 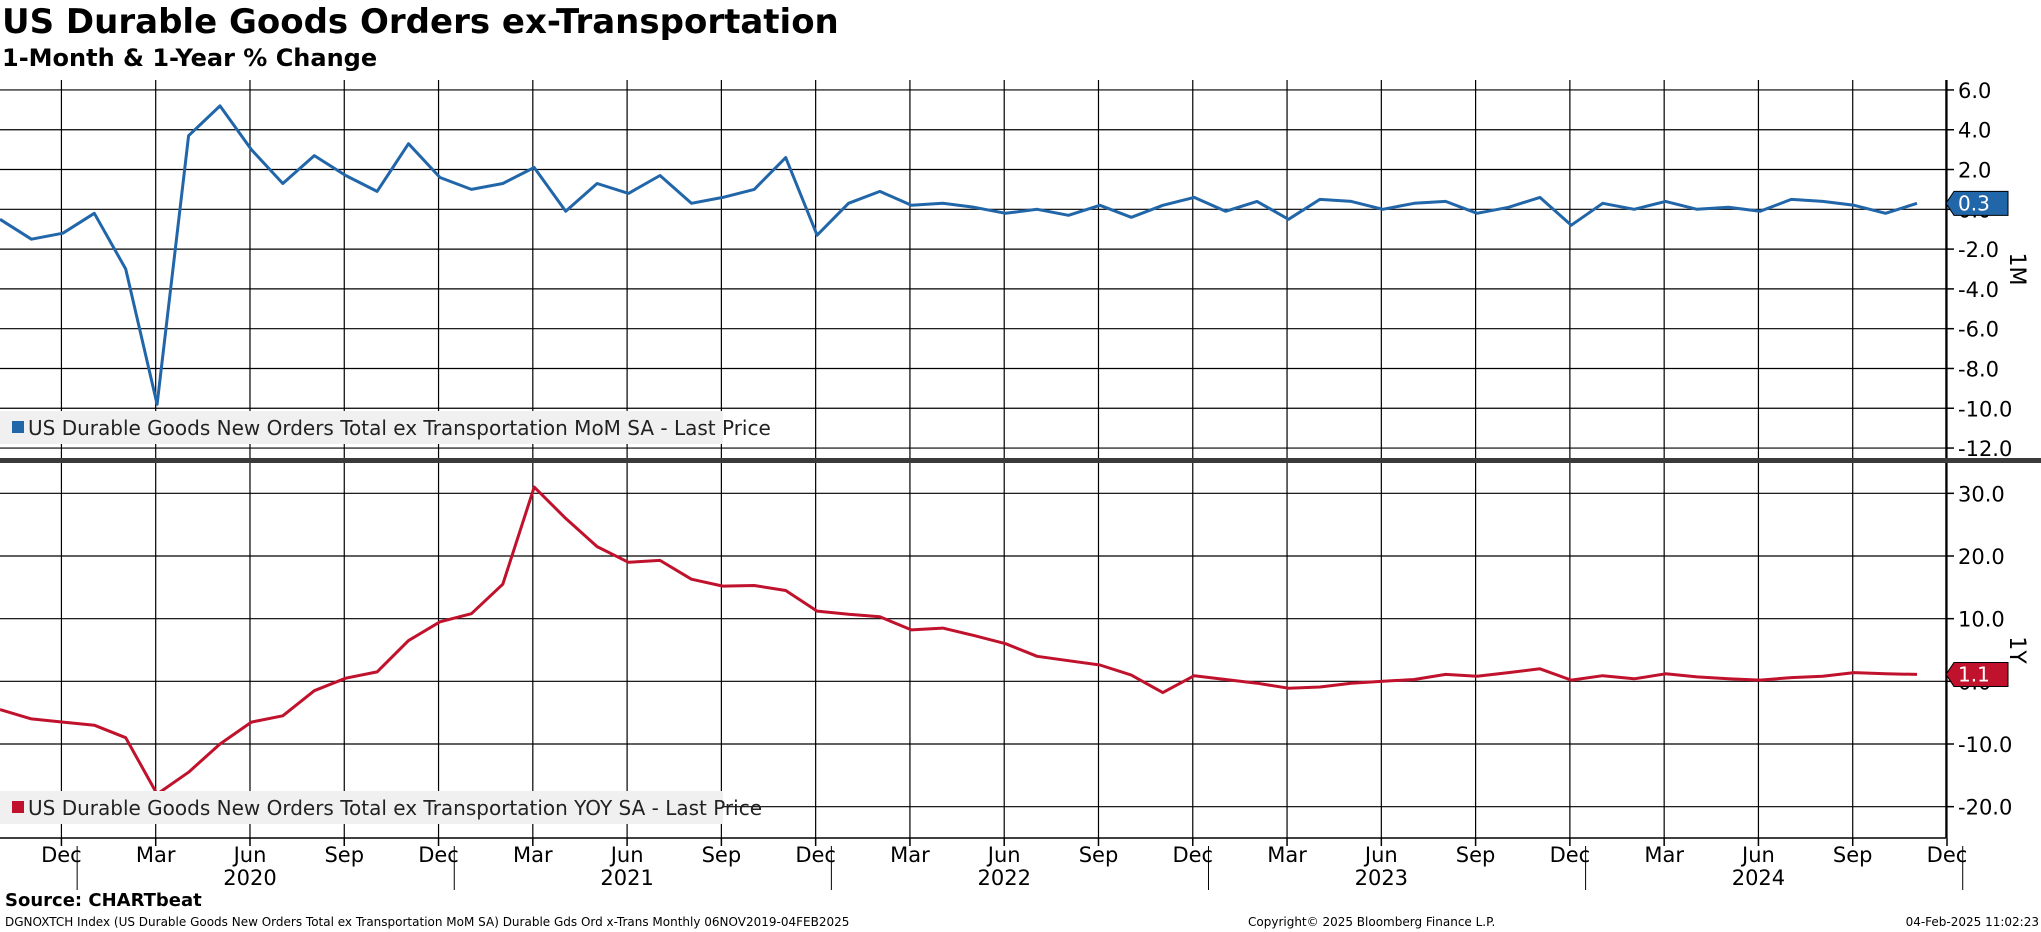 What do you see at coordinates (626, 878) in the screenshot?
I see `x-year-label: 2021` at bounding box center [626, 878].